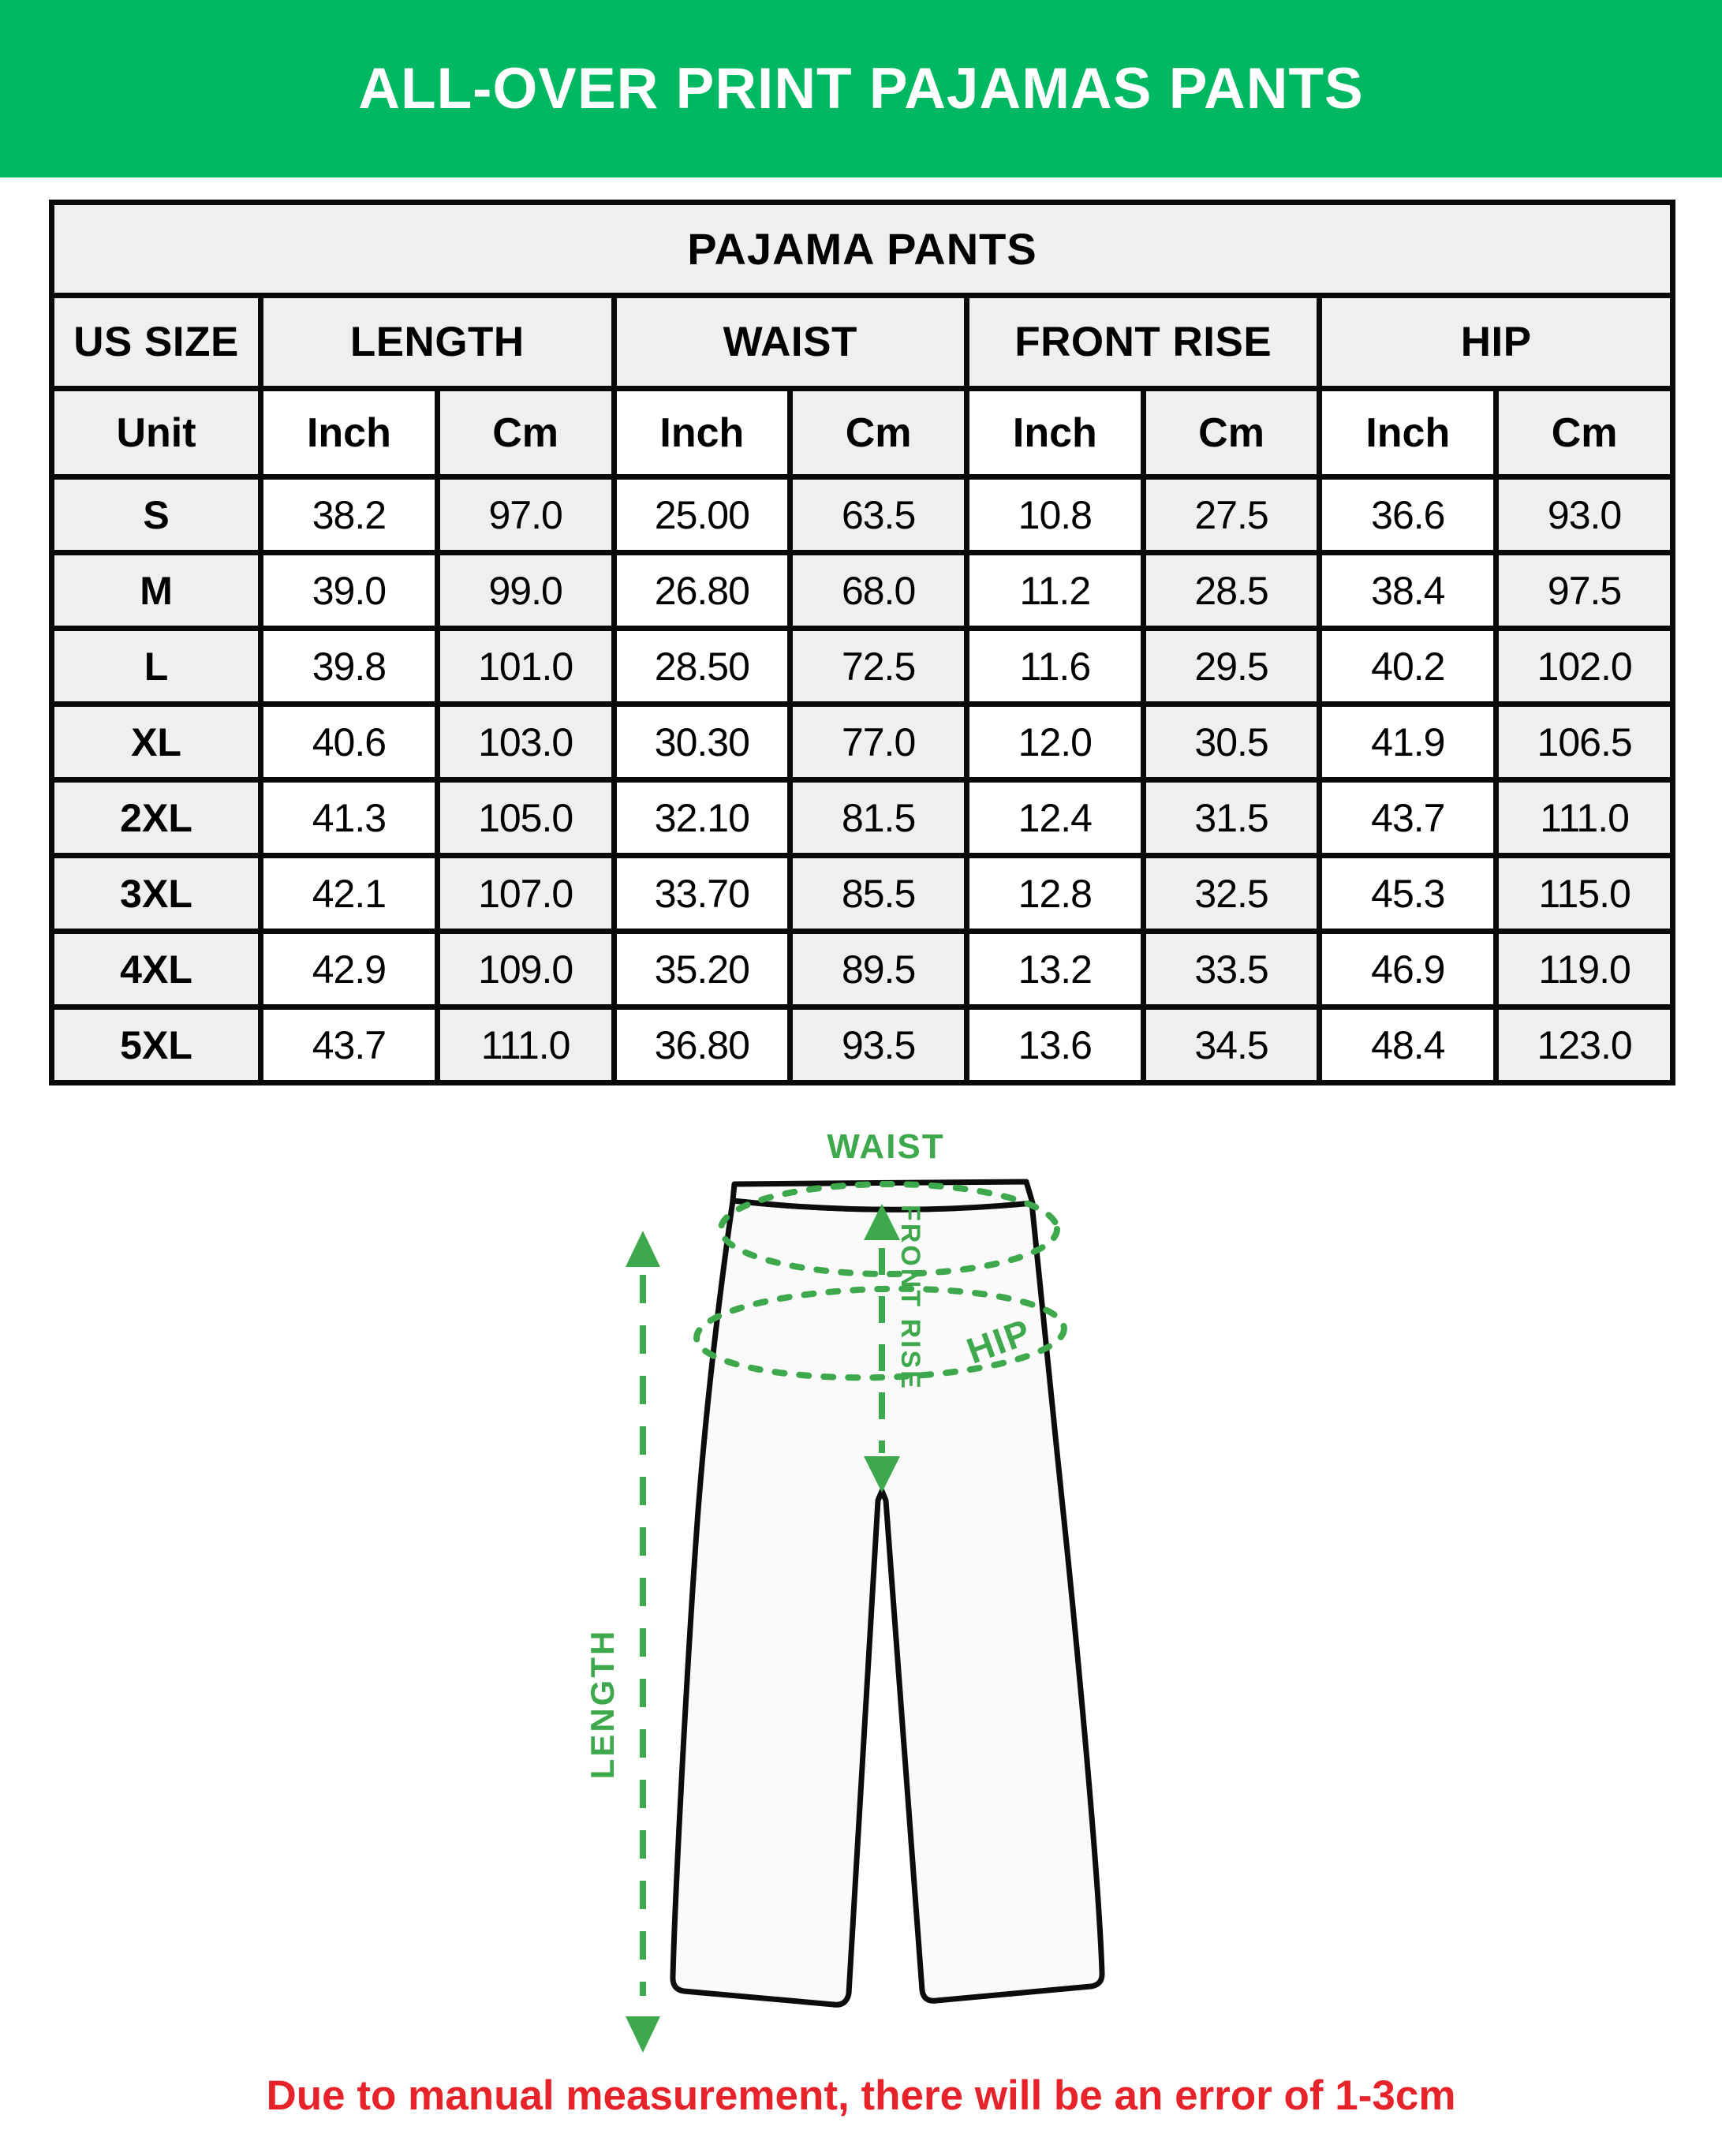 This screenshot has width=1722, height=2156. What do you see at coordinates (1231, 433) in the screenshot?
I see `unit-front-rise-cm: Cm` at bounding box center [1231, 433].